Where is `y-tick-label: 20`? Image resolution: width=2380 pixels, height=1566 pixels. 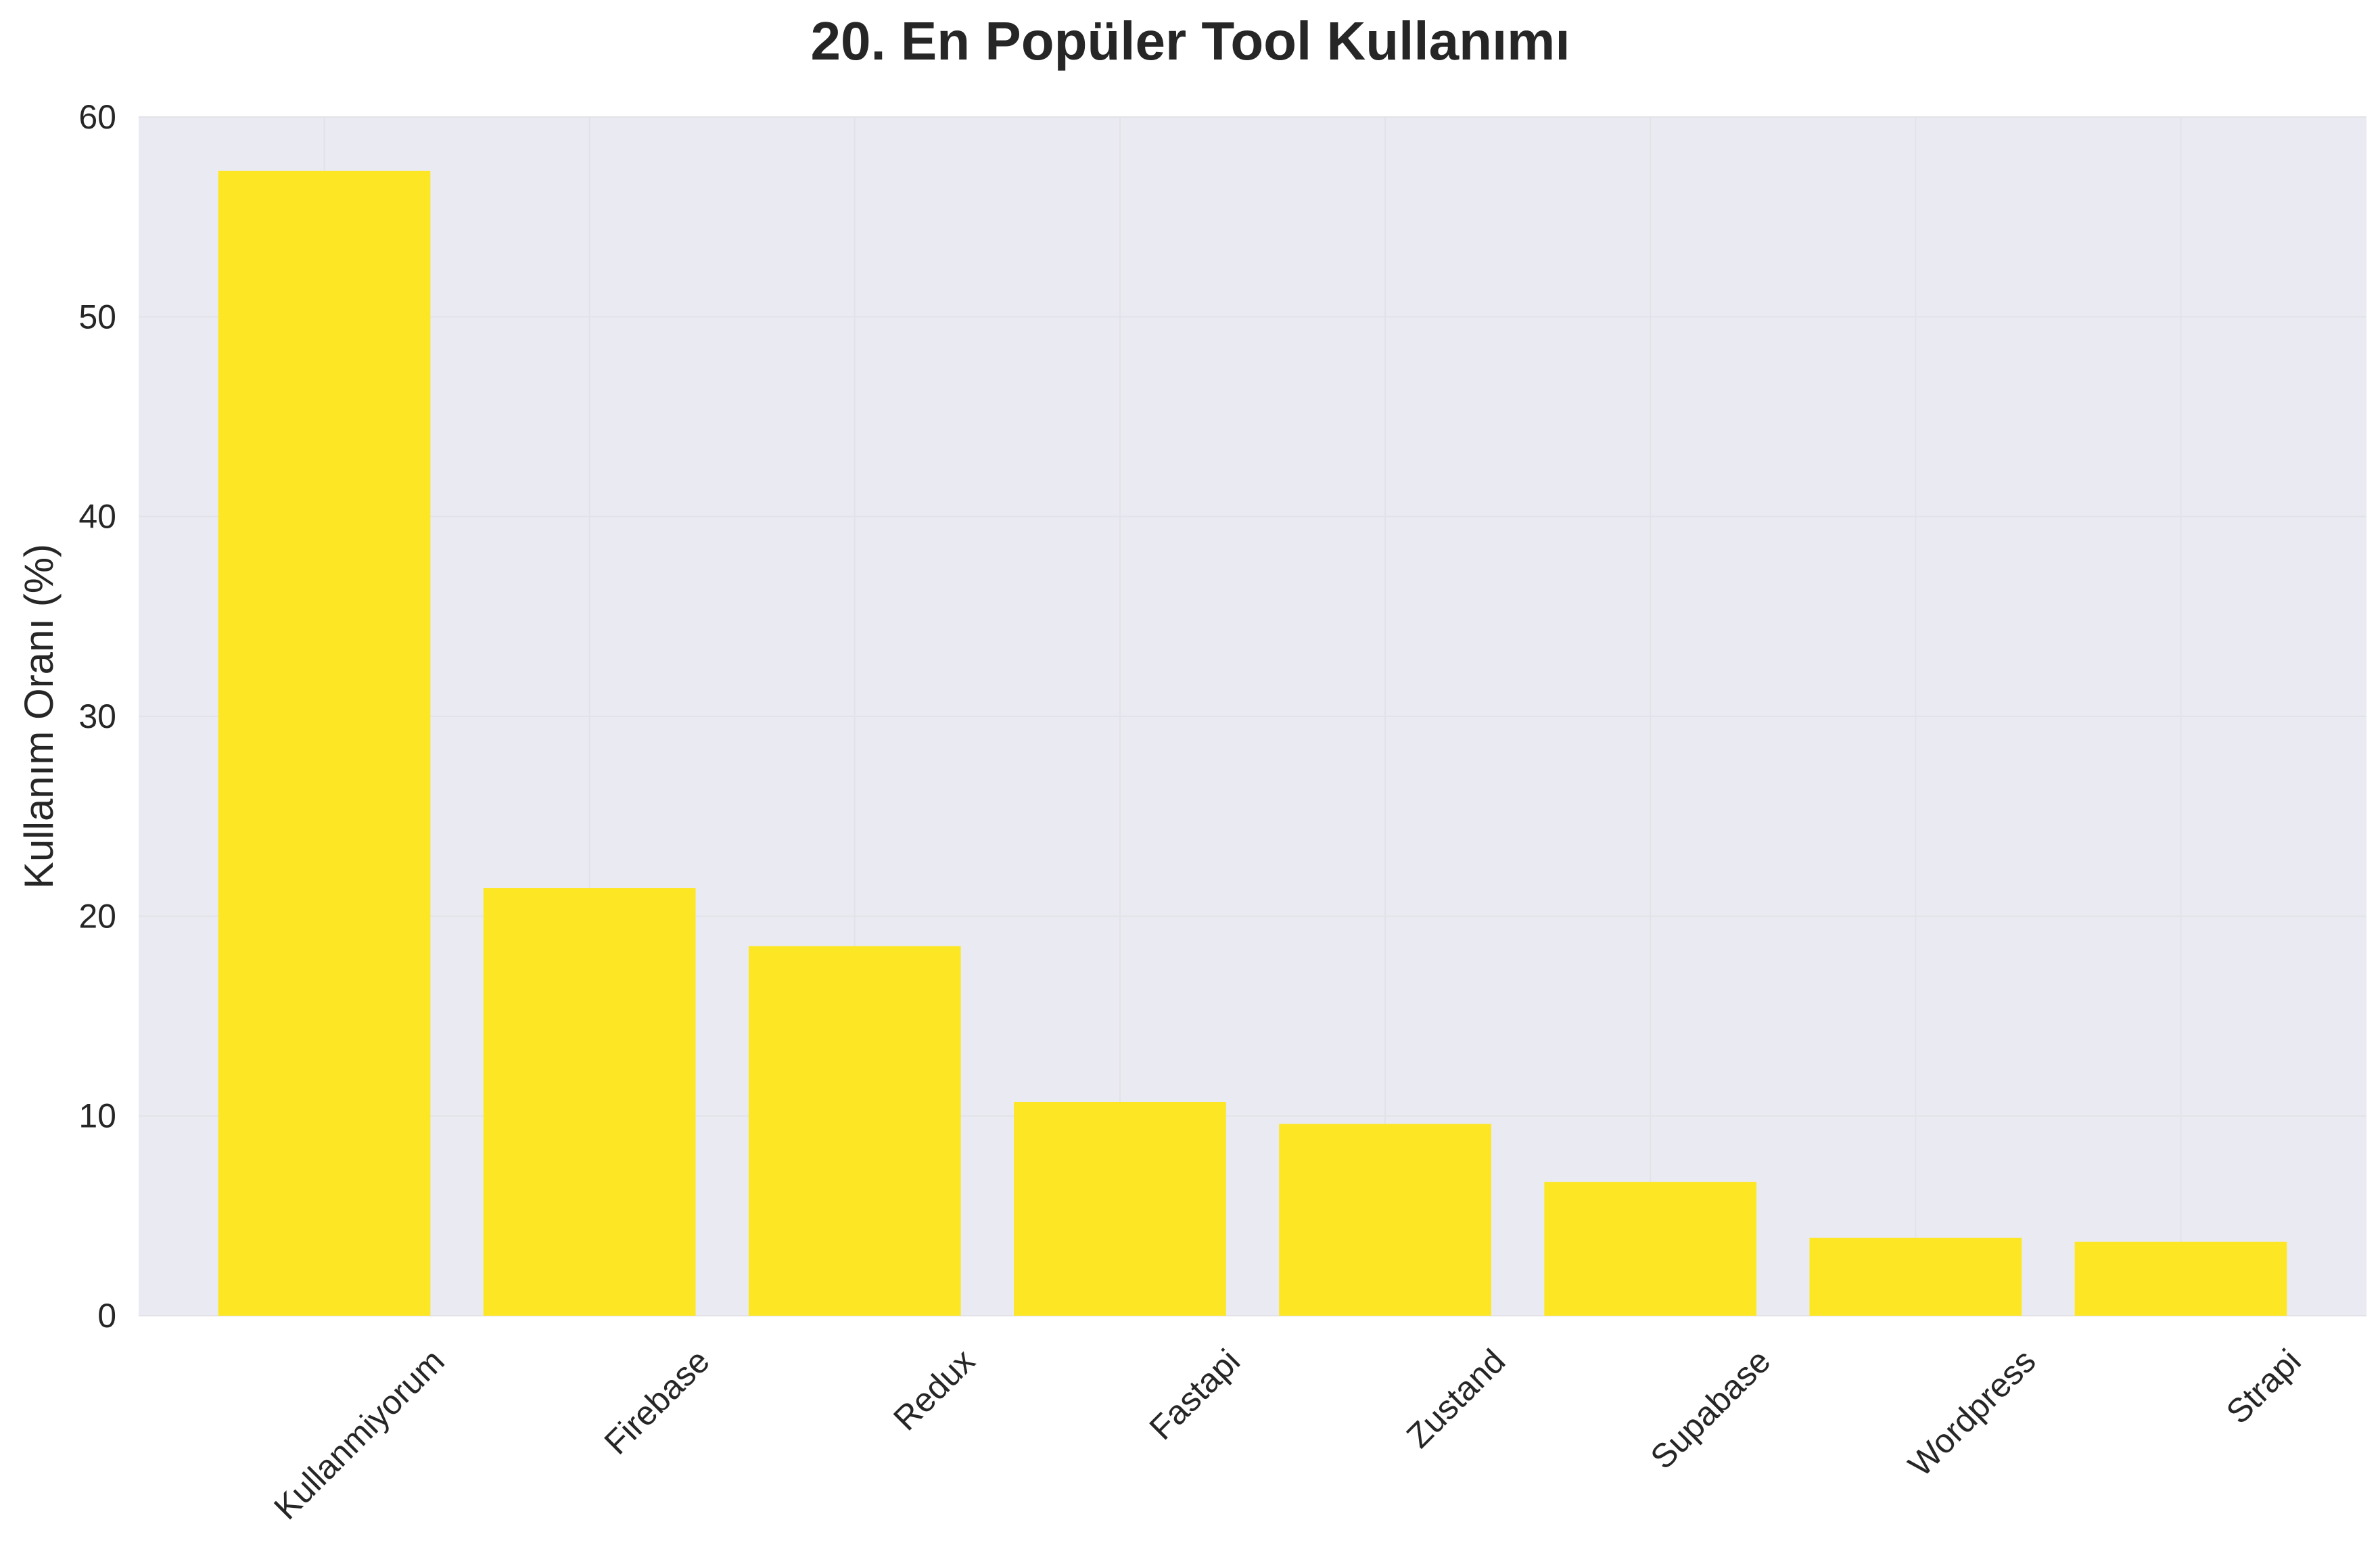 y-tick-label: 20 is located at coordinates (97, 916).